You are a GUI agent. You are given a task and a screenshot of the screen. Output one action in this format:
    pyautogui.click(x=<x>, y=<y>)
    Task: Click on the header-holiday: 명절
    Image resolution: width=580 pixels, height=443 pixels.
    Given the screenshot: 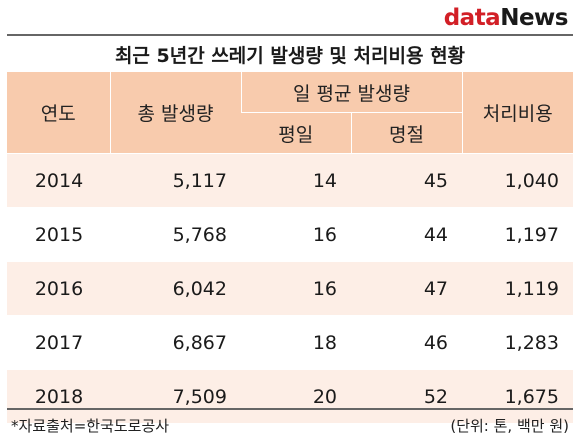 What is the action you would take?
    pyautogui.click(x=406, y=133)
    